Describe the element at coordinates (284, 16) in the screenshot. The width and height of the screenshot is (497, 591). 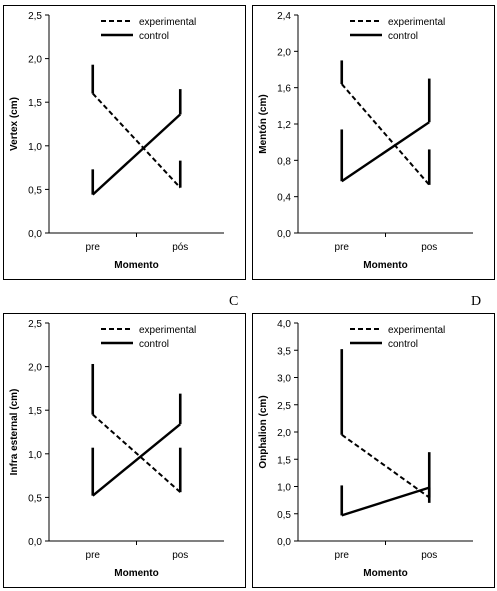
I see `y-tick-label: 2,4` at that location.